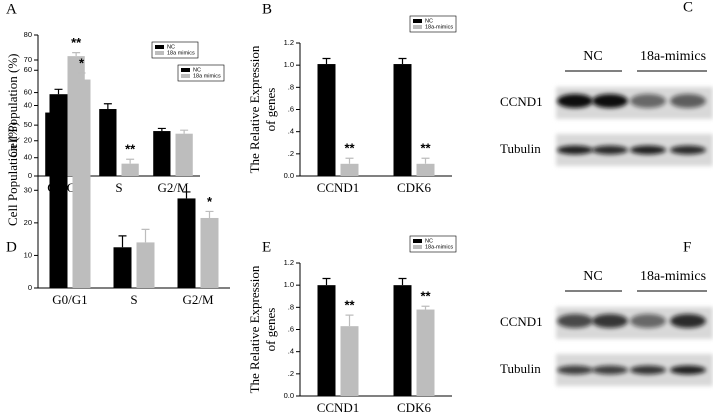  Describe the element at coordinates (688, 7) in the screenshot. I see `panel-label: C` at that location.